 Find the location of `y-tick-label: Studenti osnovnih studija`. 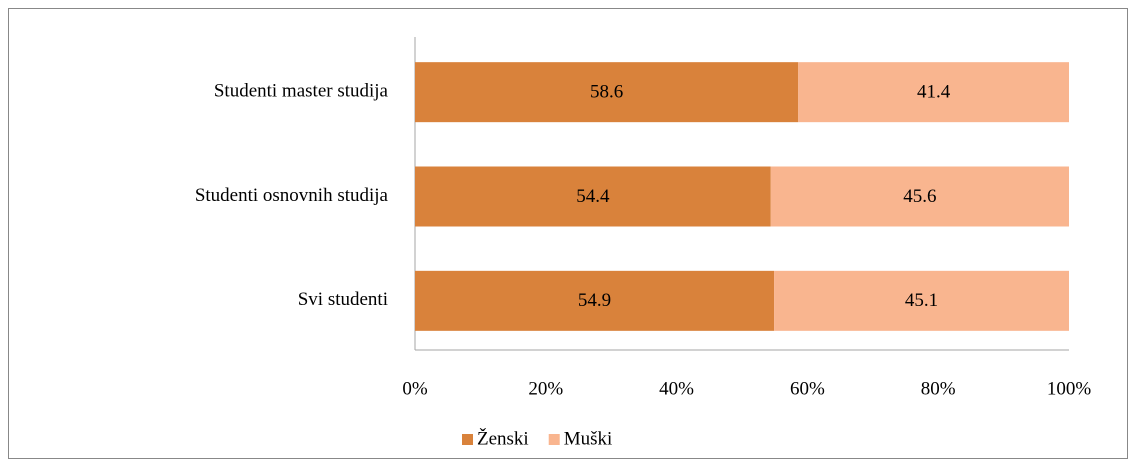

y-tick-label: Studenti osnovnih studija is located at coordinates (292, 195).